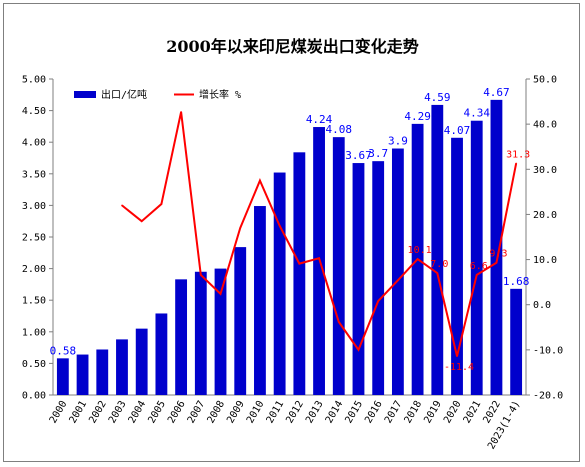 Image resolution: width=585 pixels, height=467 pixels. I want to click on y-left-tick-label: 3.50, so click(34, 174).